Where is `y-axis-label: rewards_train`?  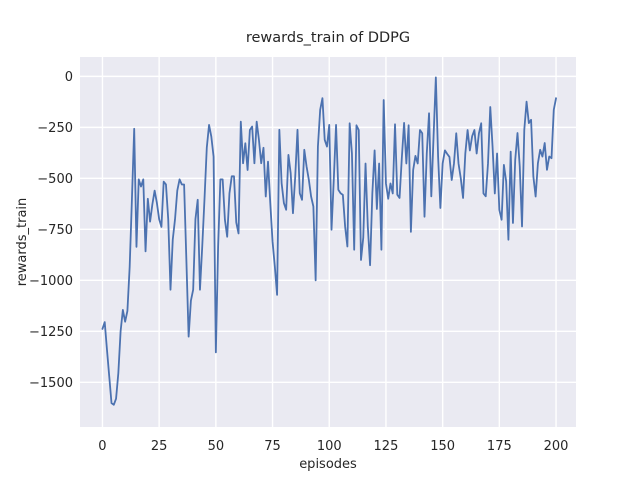 y-axis-label: rewards_train is located at coordinates (22, 242).